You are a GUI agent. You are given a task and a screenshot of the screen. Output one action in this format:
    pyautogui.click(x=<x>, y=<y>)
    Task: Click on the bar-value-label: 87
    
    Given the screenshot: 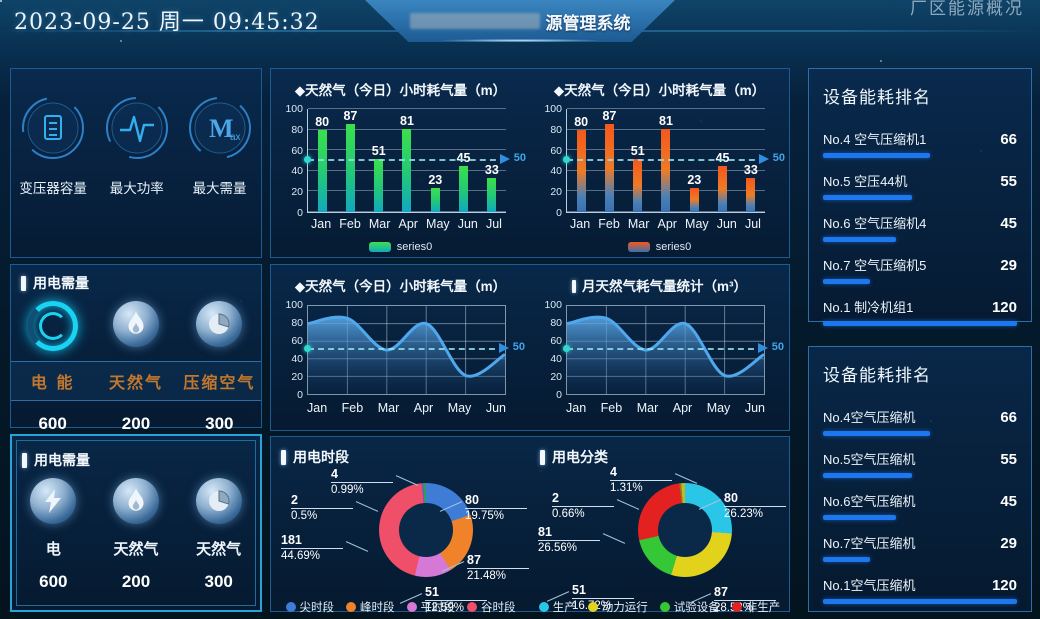 What is the action you would take?
    pyautogui.click(x=609, y=116)
    